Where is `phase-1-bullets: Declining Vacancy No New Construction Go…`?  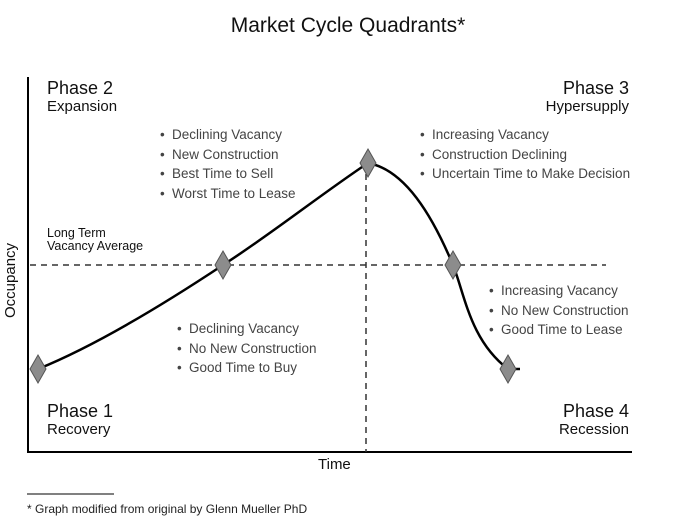
phase-1-bullets: Declining Vacancy No New Construction Go… is located at coordinates (247, 348).